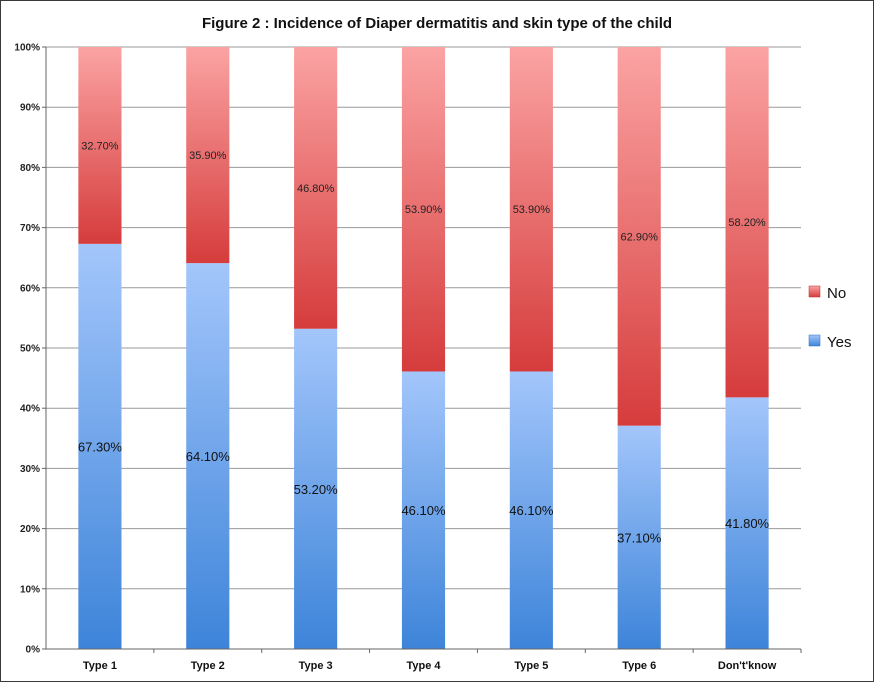 Image resolution: width=874 pixels, height=682 pixels. I want to click on x-tick-label: Type 6, so click(639, 666).